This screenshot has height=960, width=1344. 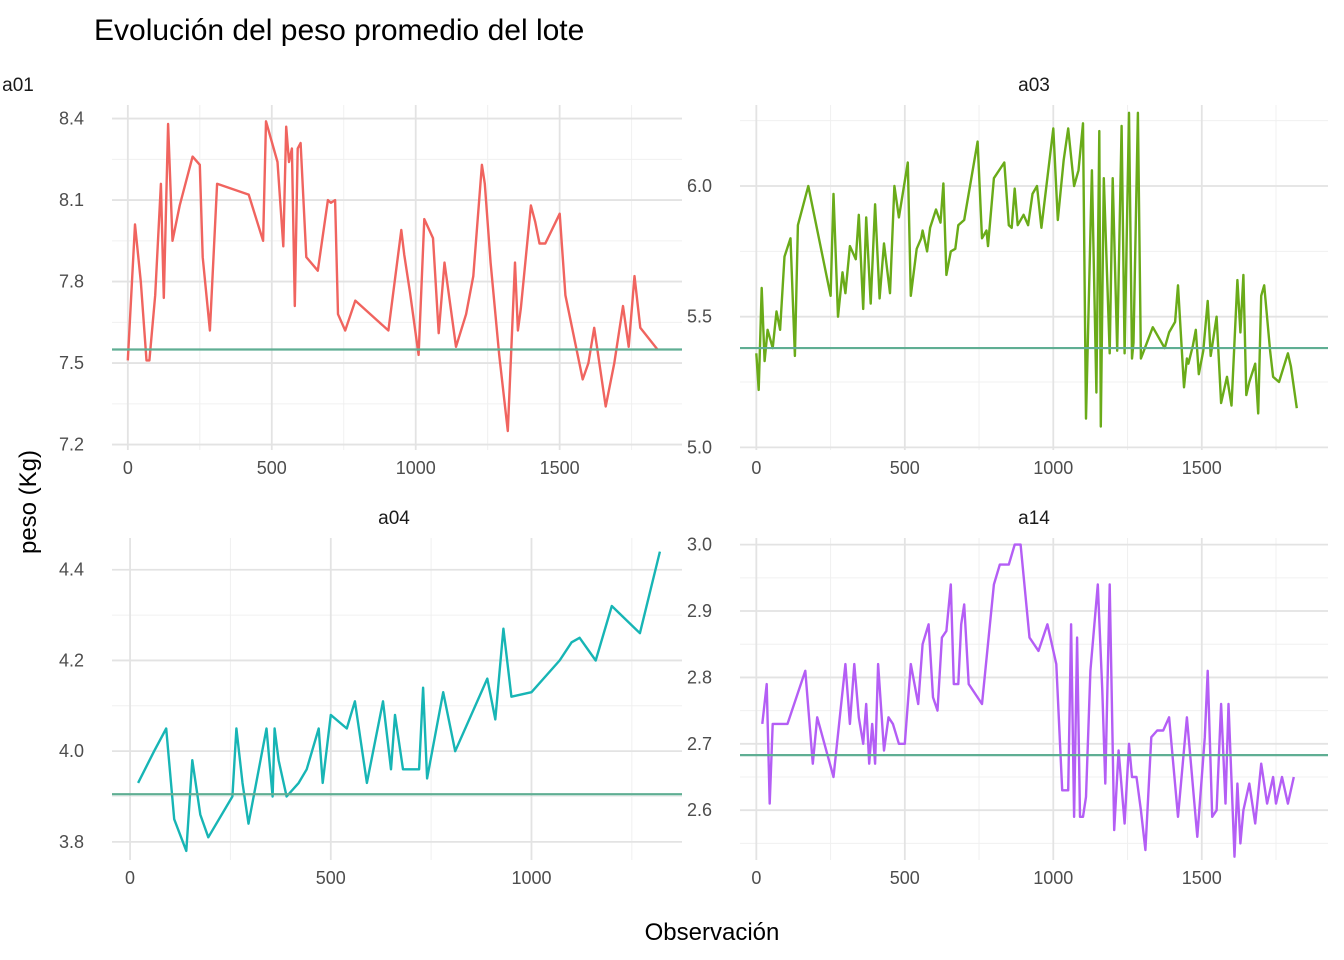 I want to click on panel-strip-label: a01, so click(x=18, y=85).